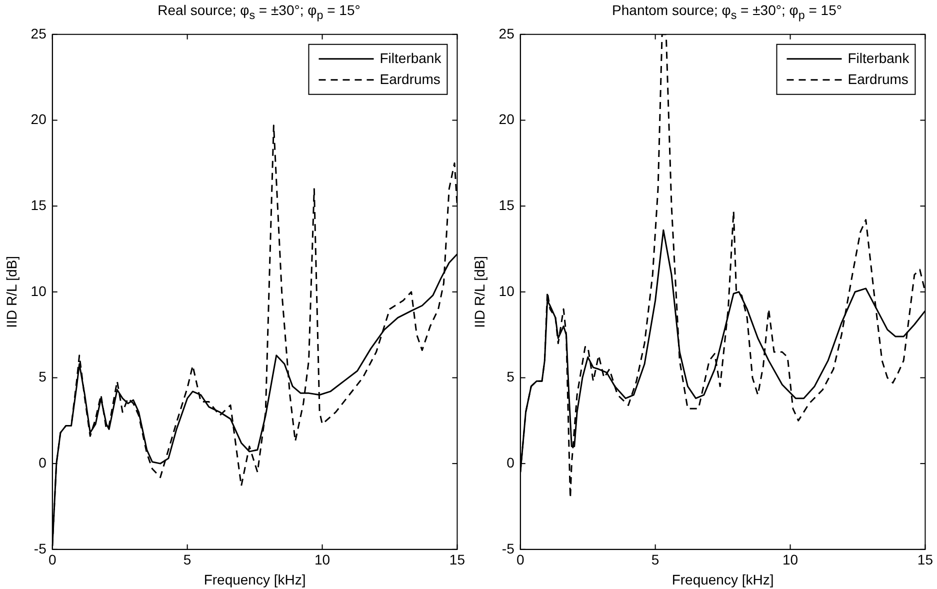 The image size is (937, 589). Describe the element at coordinates (259, 12) in the screenshot. I see `chart-title: Real source; φ$_{s}$ = ±30°; φ$_{p}$ = 15°` at that location.